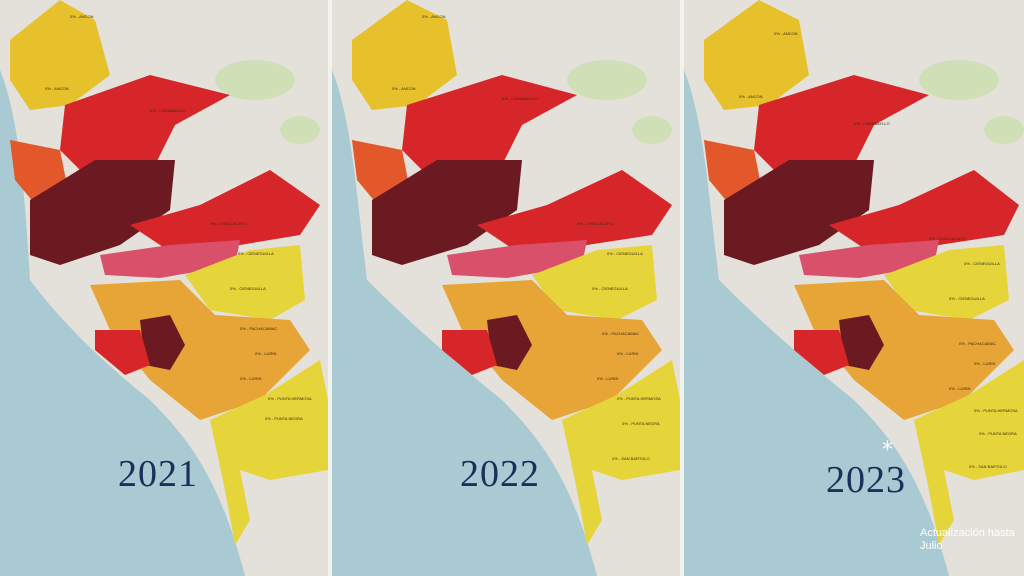 The width and height of the screenshot is (1024, 576). What do you see at coordinates (500, 474) in the screenshot?
I see `year-label: 2022` at bounding box center [500, 474].